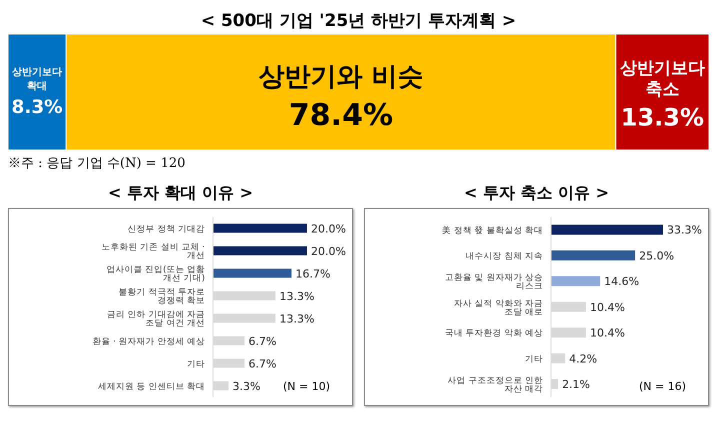 The width and height of the screenshot is (717, 438). What do you see at coordinates (536, 193) in the screenshot?
I see `chart-title: < 투자 축소 이유 >` at bounding box center [536, 193].